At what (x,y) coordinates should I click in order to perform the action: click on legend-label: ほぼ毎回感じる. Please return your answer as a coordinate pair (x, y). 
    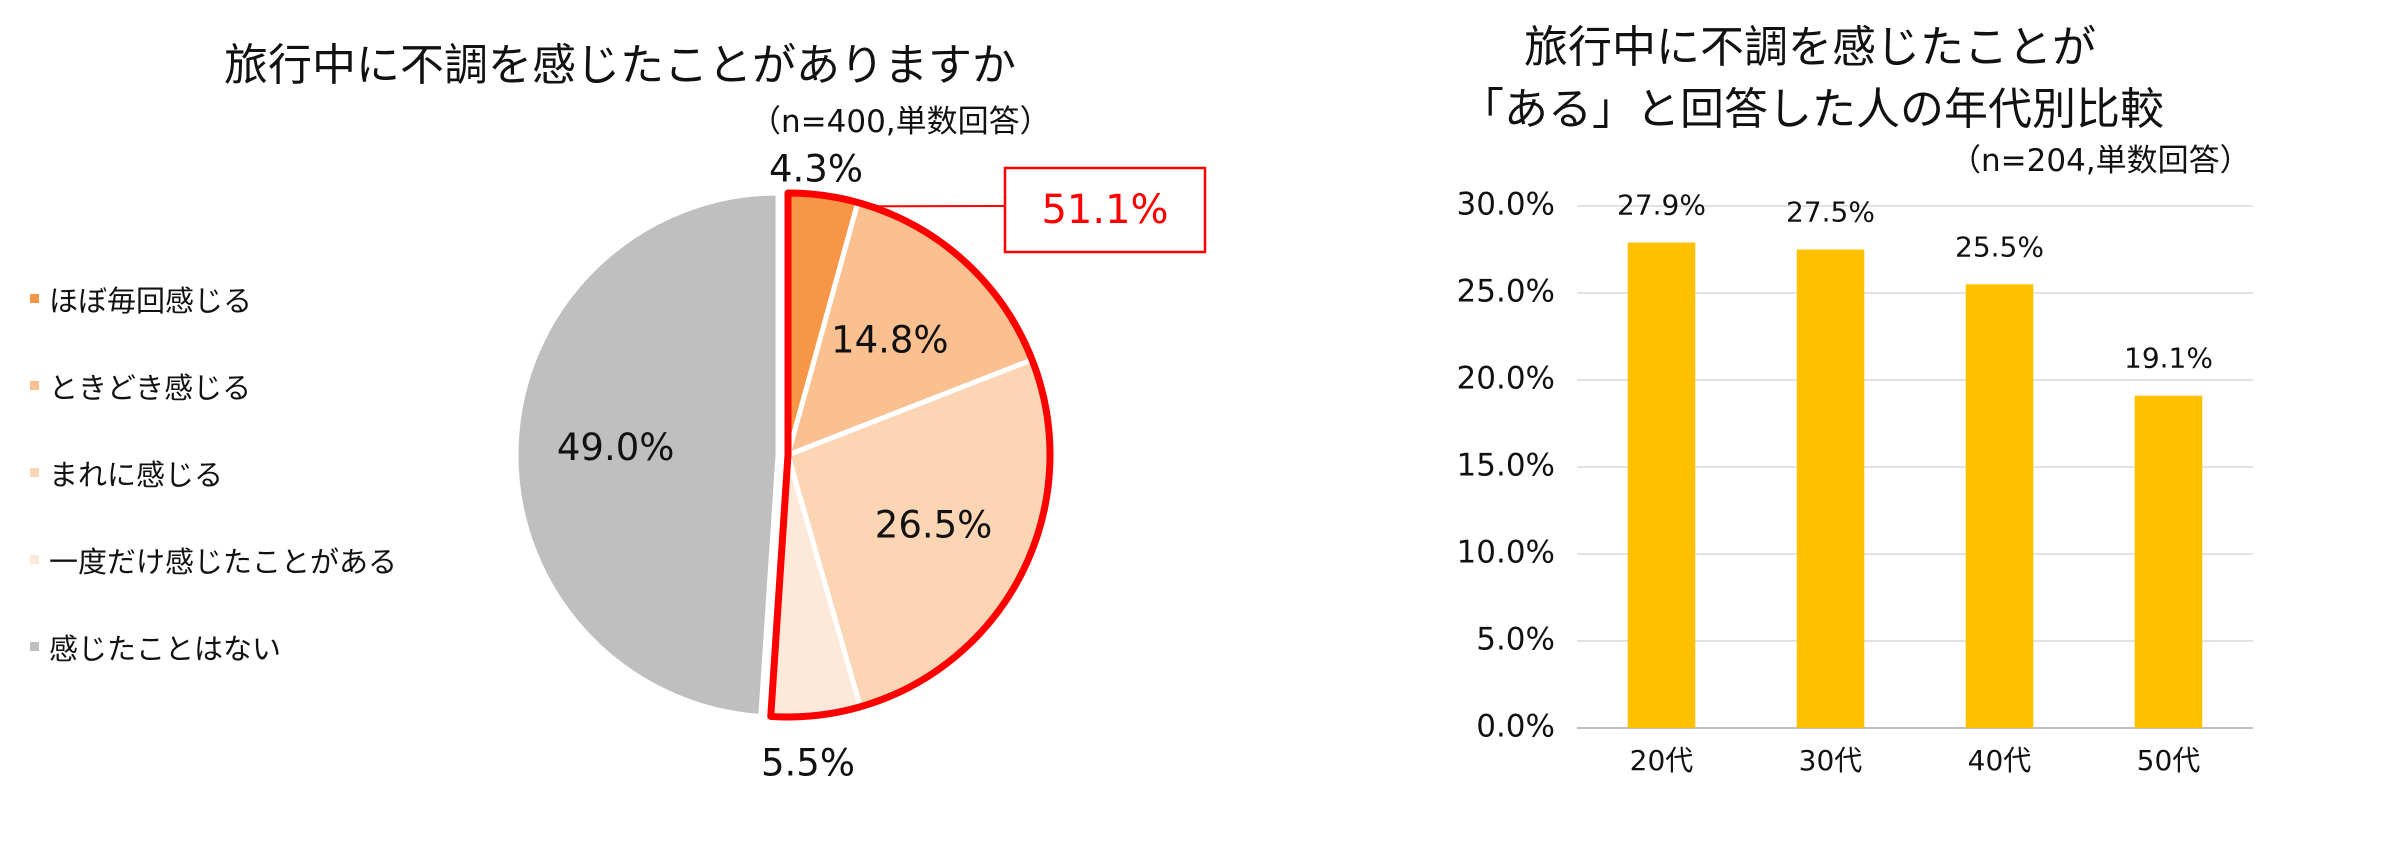
    Looking at the image, I should click on (151, 300).